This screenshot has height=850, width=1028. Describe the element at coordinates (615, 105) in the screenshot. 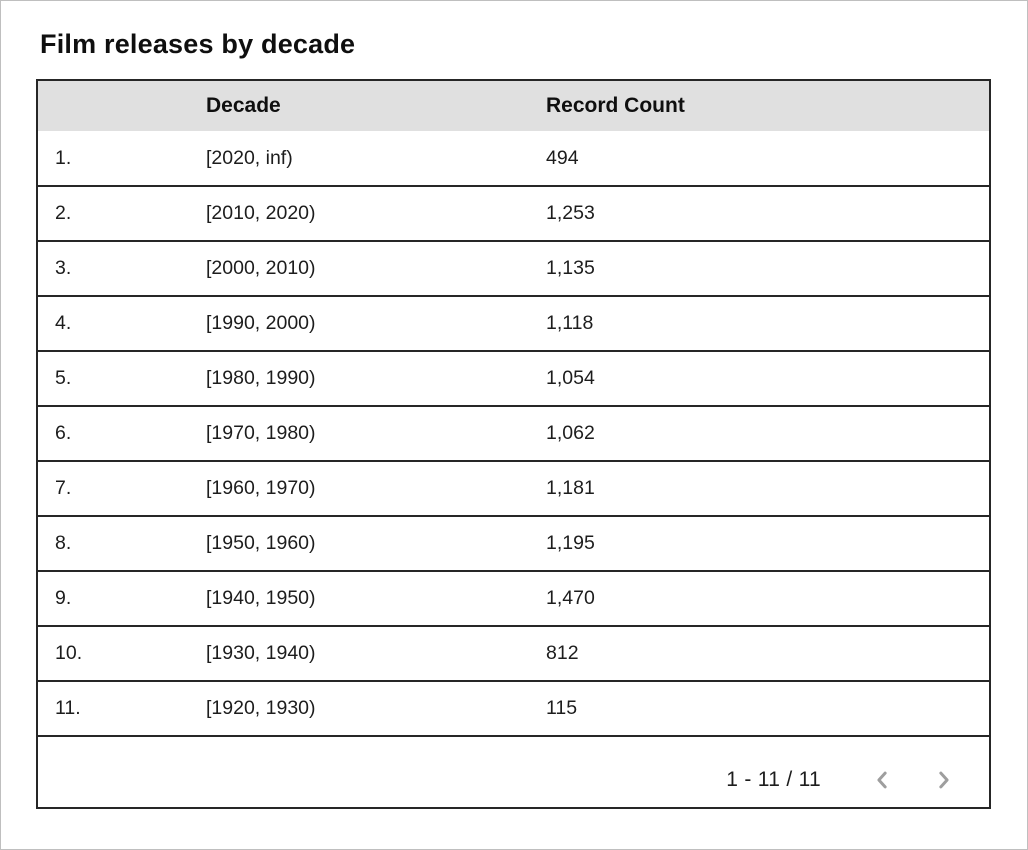

I see `header-record-count: Record Count` at that location.